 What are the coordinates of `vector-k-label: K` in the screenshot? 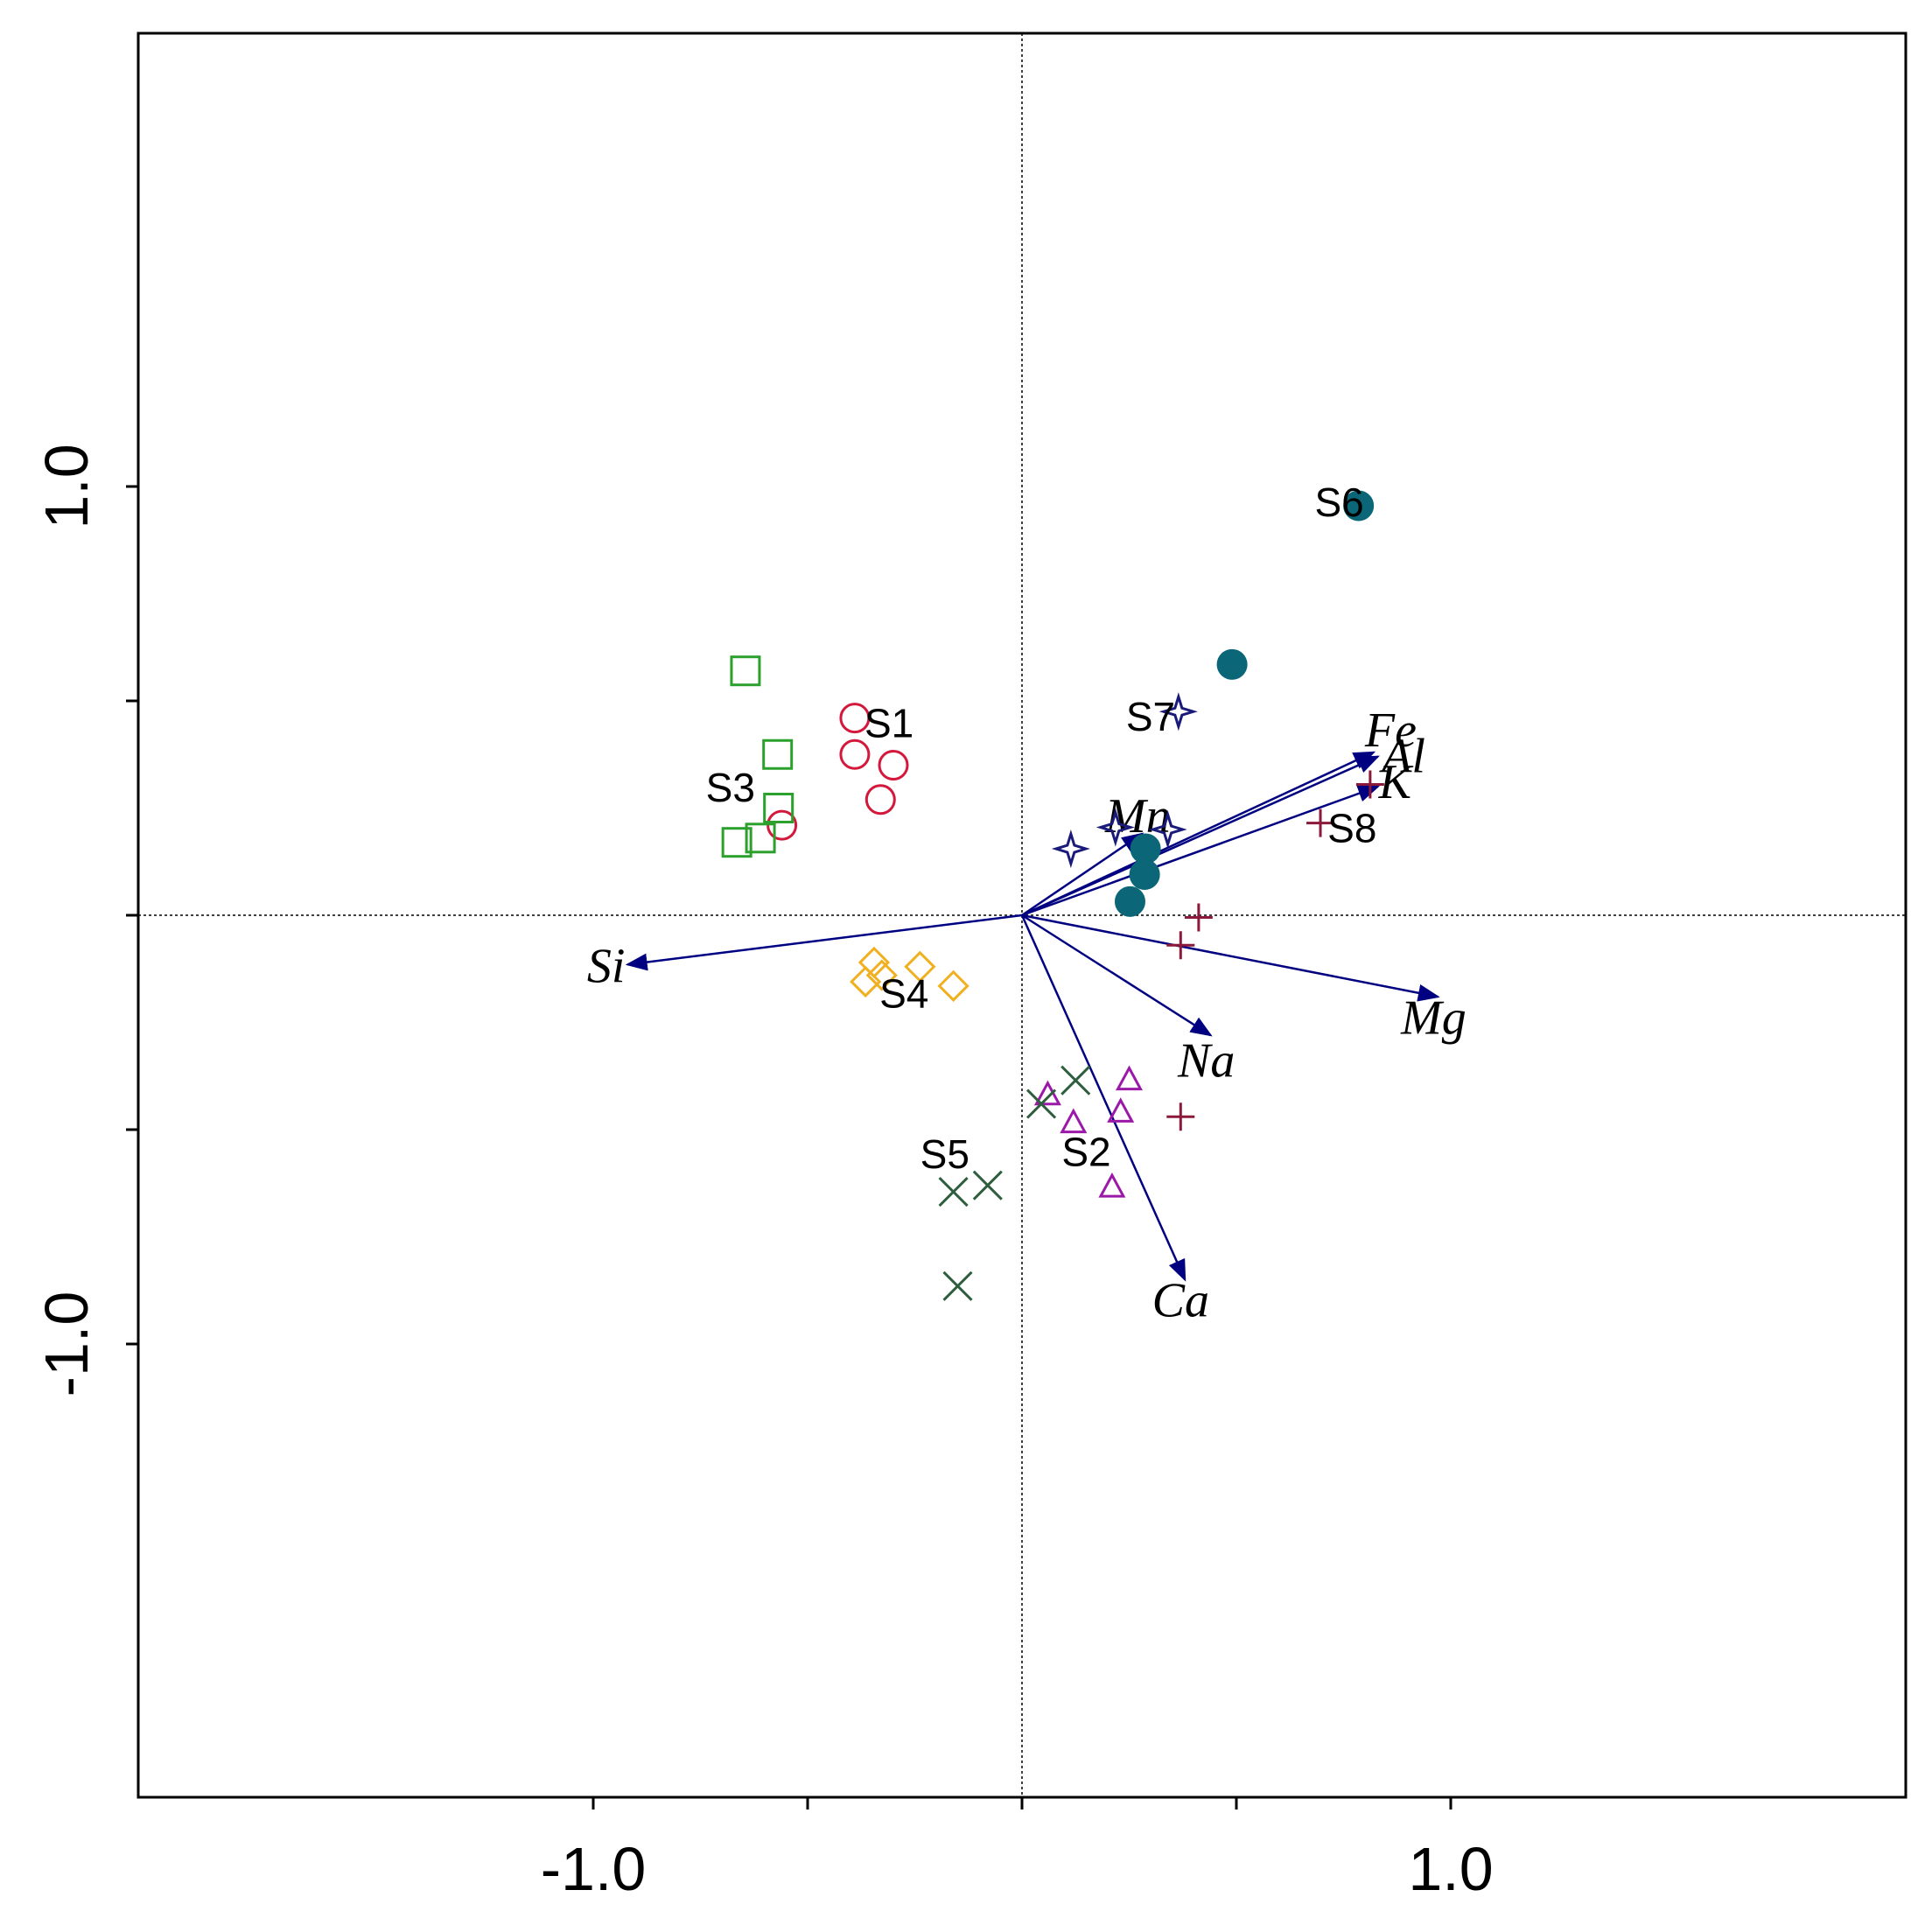 It's located at (1396, 782).